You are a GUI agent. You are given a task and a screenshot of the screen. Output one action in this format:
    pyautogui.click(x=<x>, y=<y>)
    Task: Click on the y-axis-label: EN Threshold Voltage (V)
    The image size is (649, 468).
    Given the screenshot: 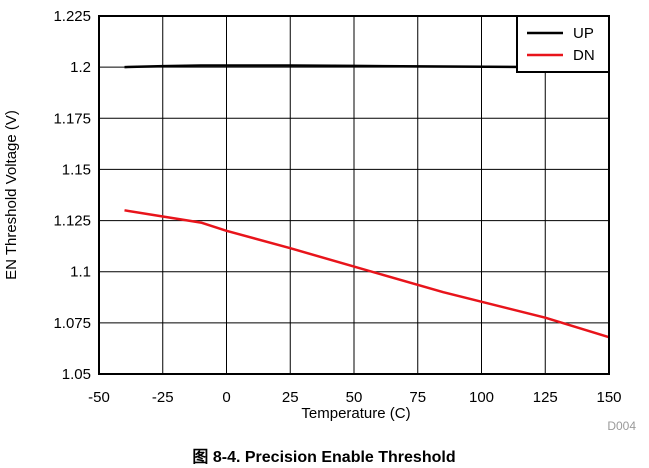 What is the action you would take?
    pyautogui.click(x=11, y=195)
    